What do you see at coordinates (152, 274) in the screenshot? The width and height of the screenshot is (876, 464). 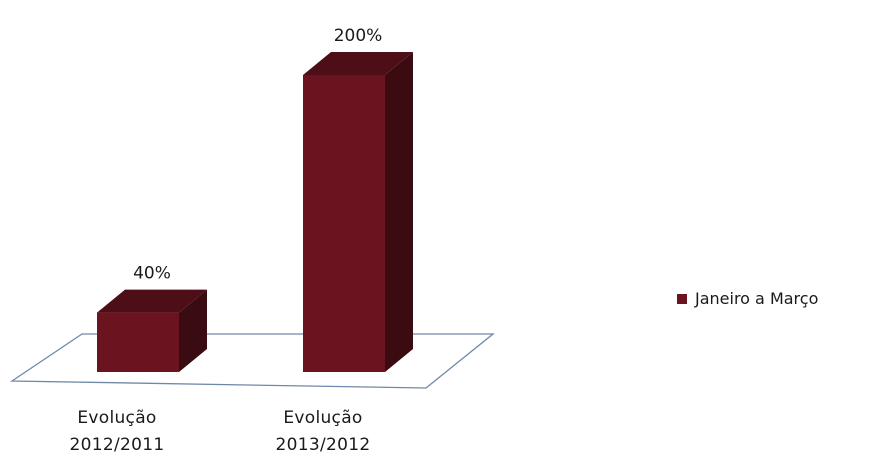 I see `data-label-1: 40%` at bounding box center [152, 274].